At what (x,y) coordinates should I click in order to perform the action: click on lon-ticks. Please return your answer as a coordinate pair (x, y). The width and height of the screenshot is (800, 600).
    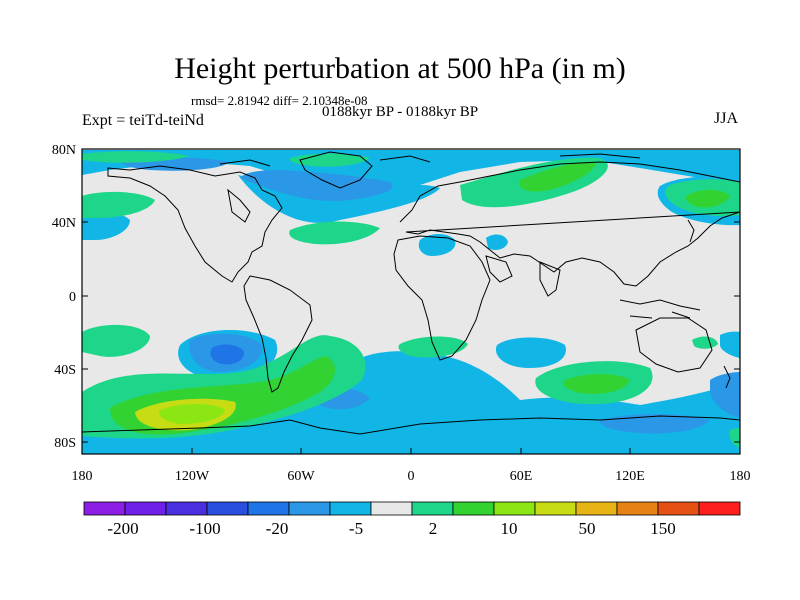
    Looking at the image, I should click on (411, 451).